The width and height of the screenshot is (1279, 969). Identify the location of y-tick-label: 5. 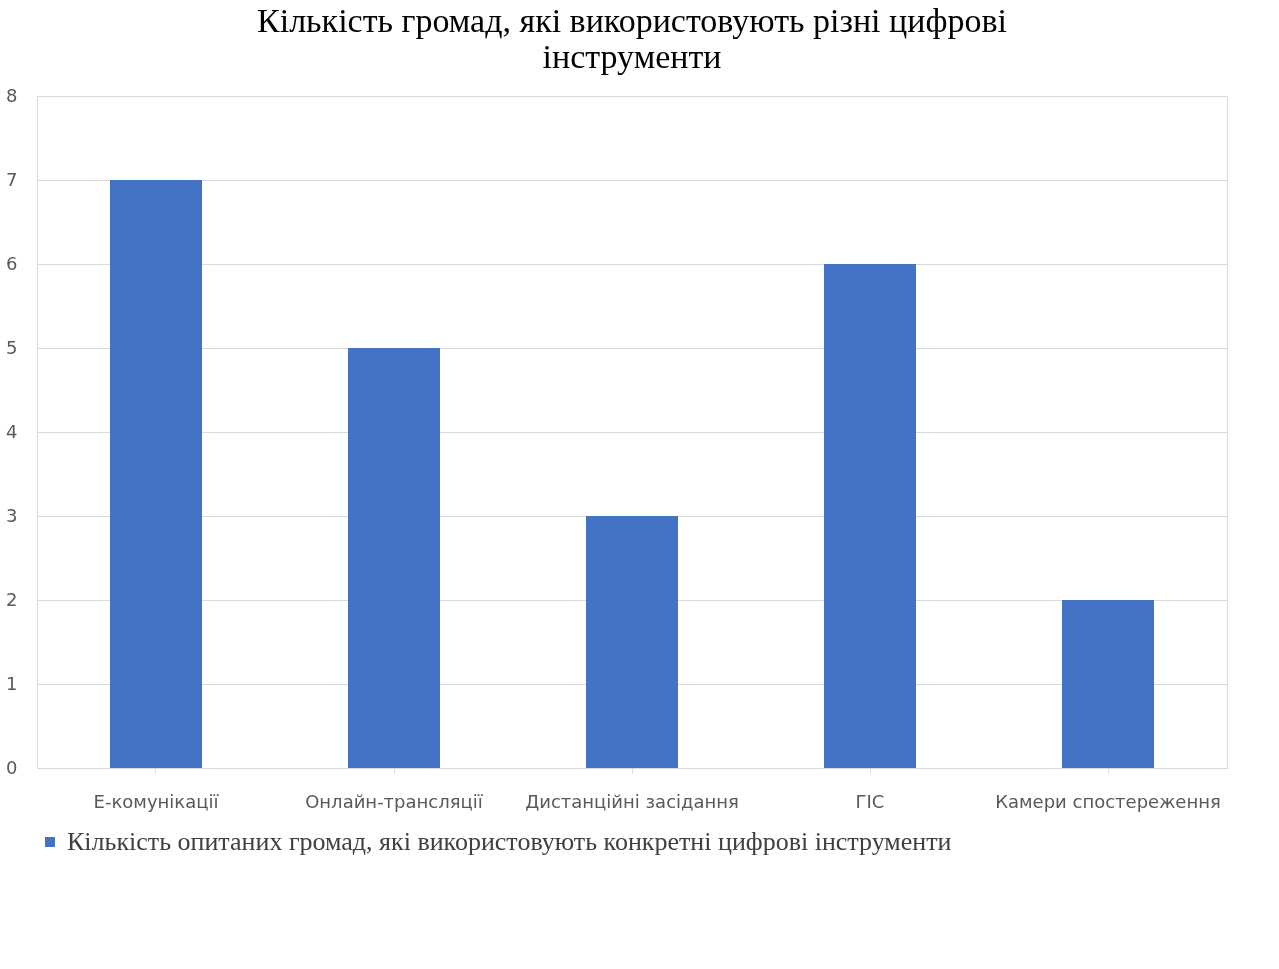
(12, 347).